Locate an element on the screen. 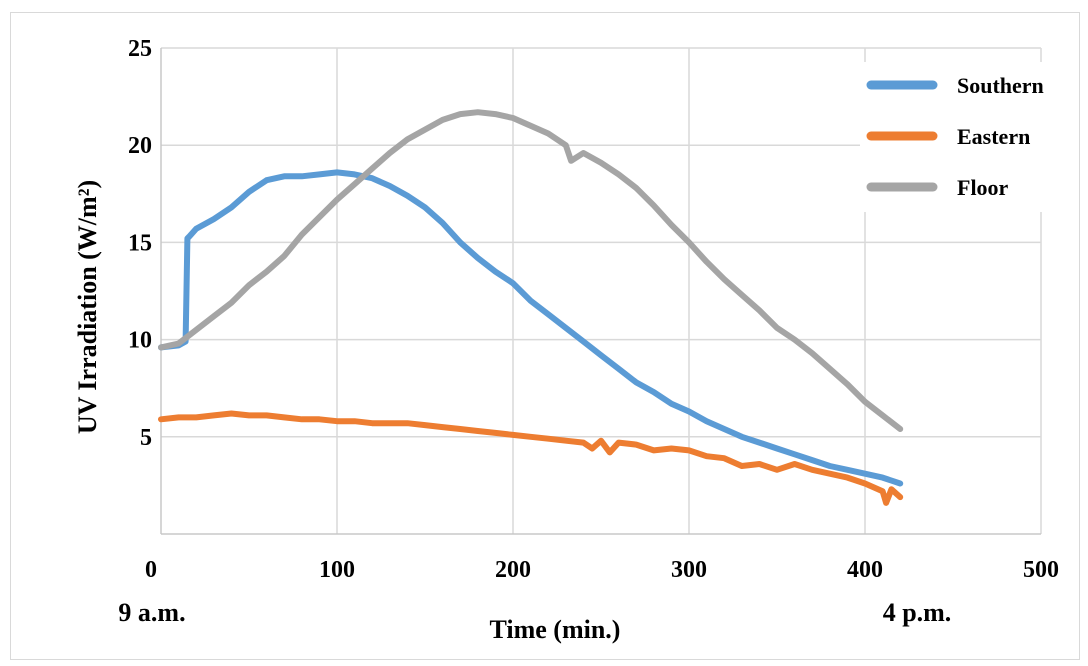 The image size is (1088, 666). annotation-start-time: 9 a.m. is located at coordinates (151, 612).